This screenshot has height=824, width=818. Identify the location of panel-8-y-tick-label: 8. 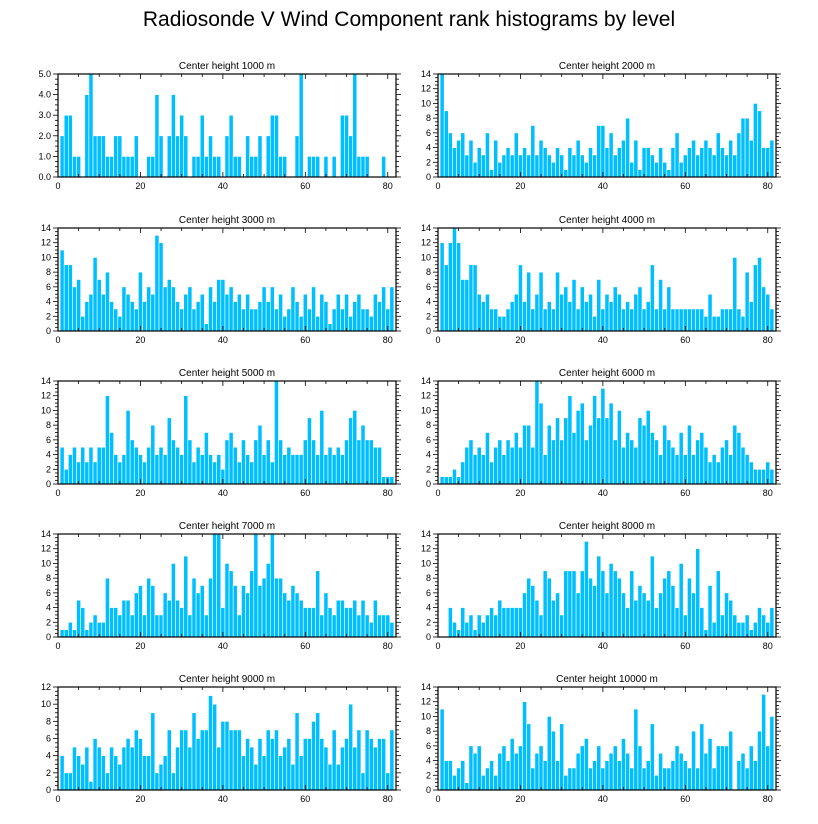
(428, 578).